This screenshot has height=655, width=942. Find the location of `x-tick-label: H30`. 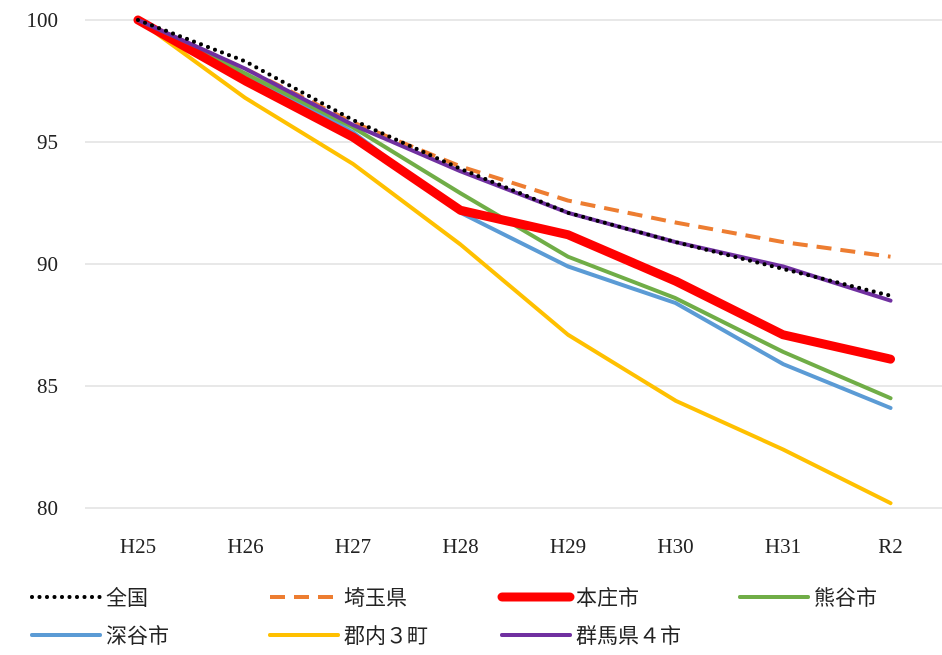

x-tick-label: H30 is located at coordinates (675, 546).